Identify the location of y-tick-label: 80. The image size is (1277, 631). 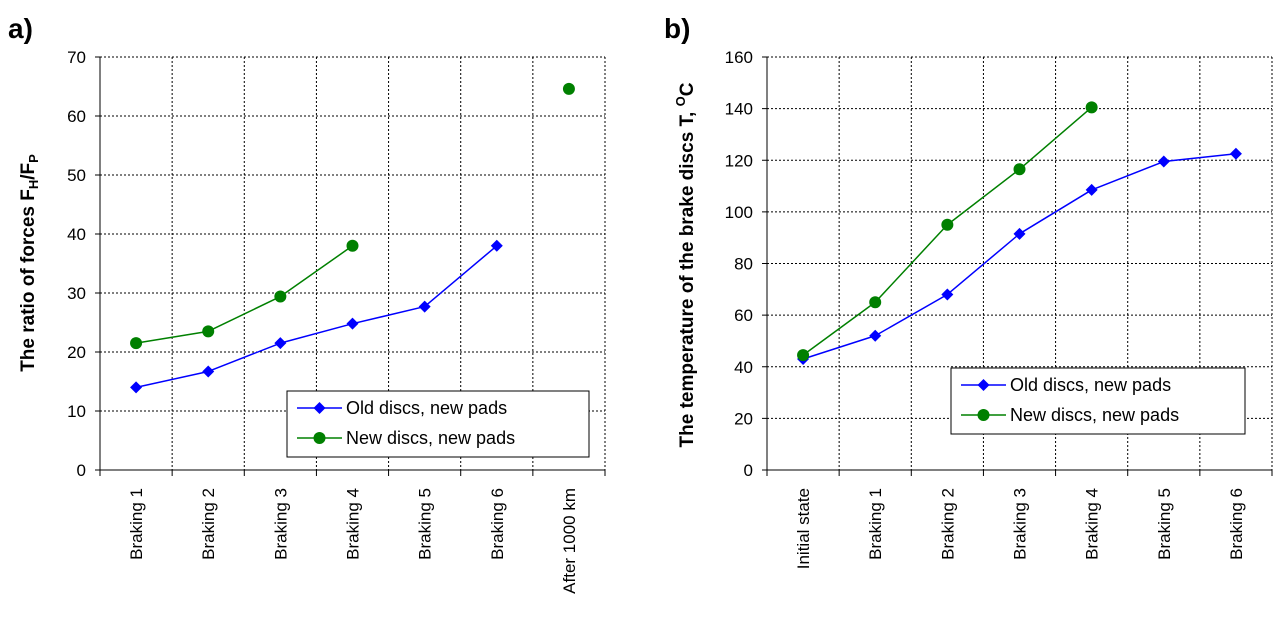
(743, 264).